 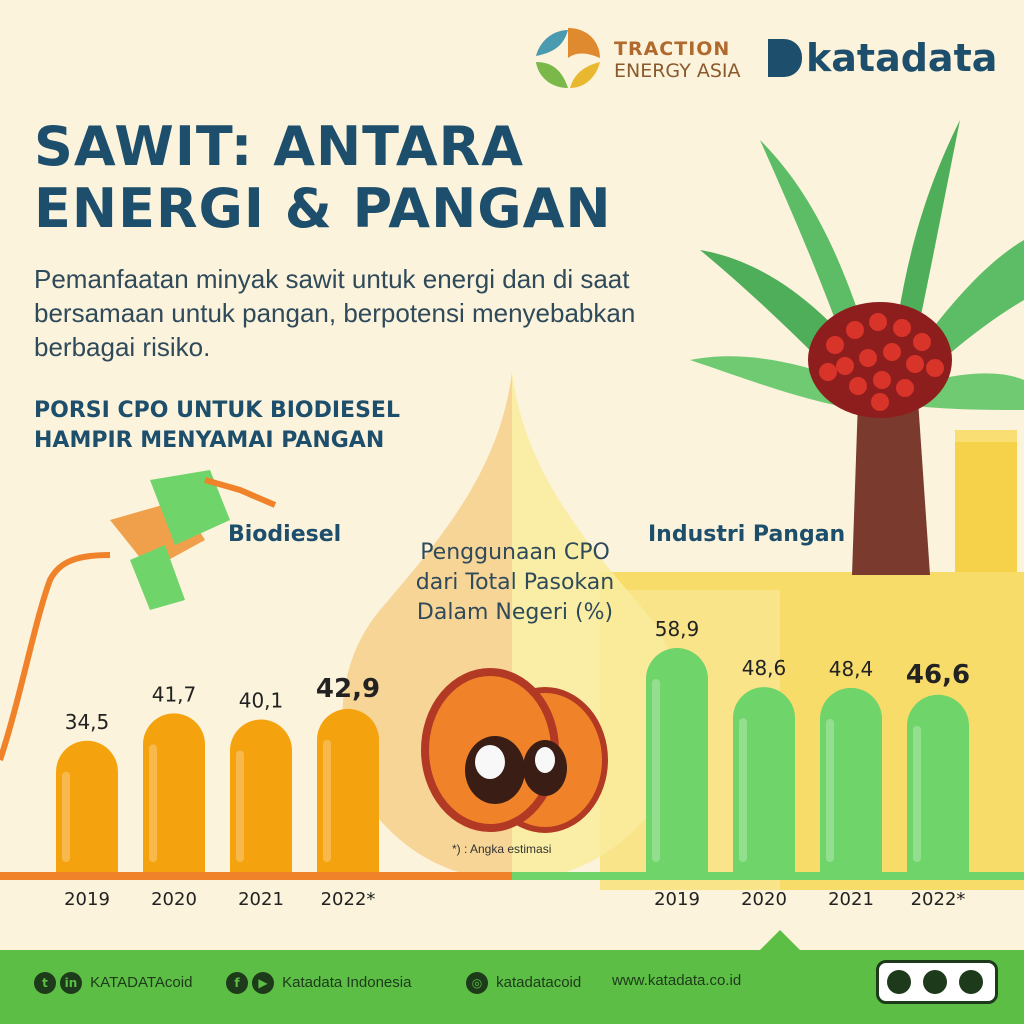 What do you see at coordinates (138, 615) in the screenshot?
I see `fuel-pump-illustration` at bounding box center [138, 615].